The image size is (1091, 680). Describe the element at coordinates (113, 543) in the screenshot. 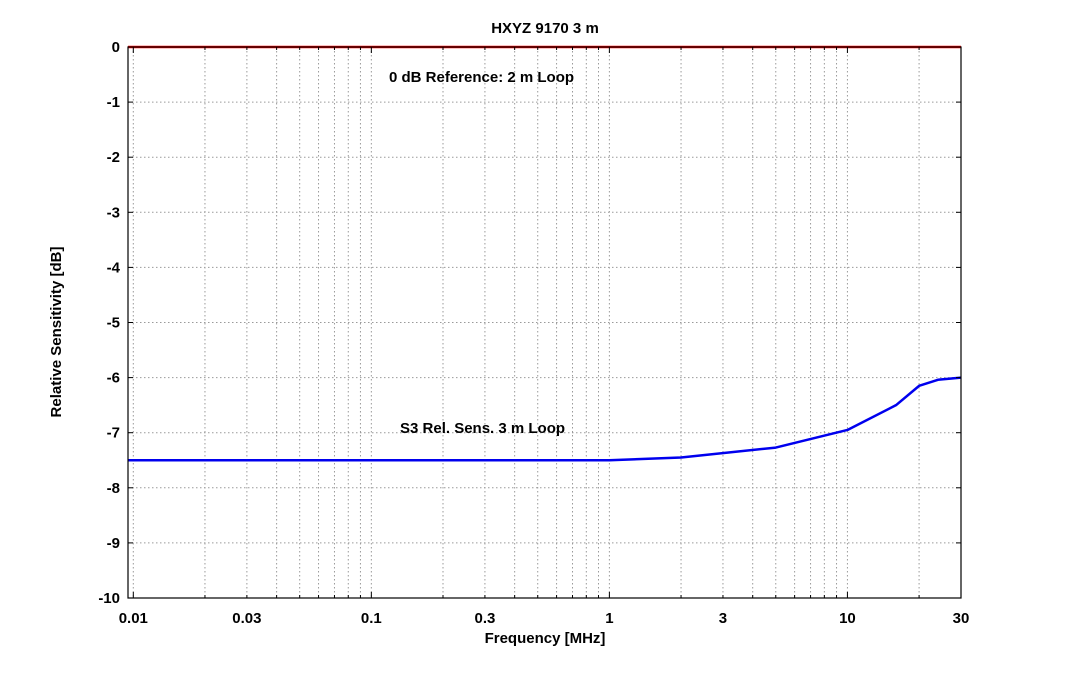

I see `y-tick-label: -9` at that location.